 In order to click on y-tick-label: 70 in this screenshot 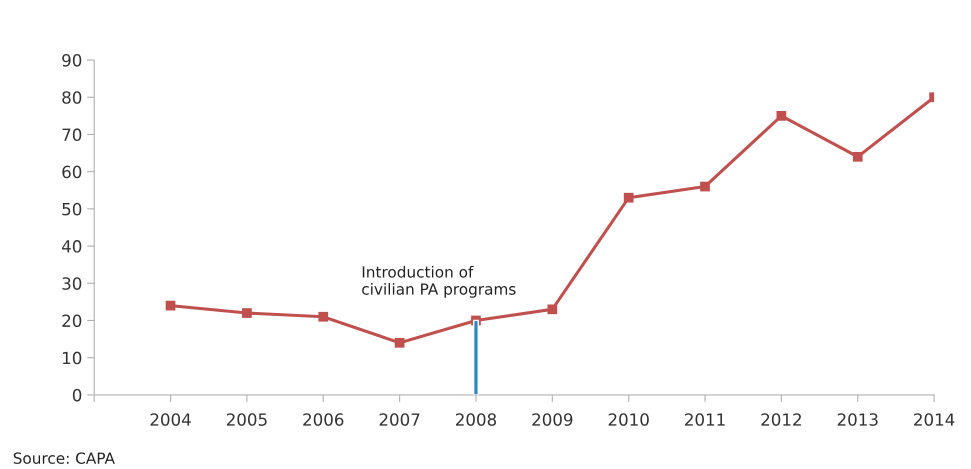, I will do `click(72, 135)`.